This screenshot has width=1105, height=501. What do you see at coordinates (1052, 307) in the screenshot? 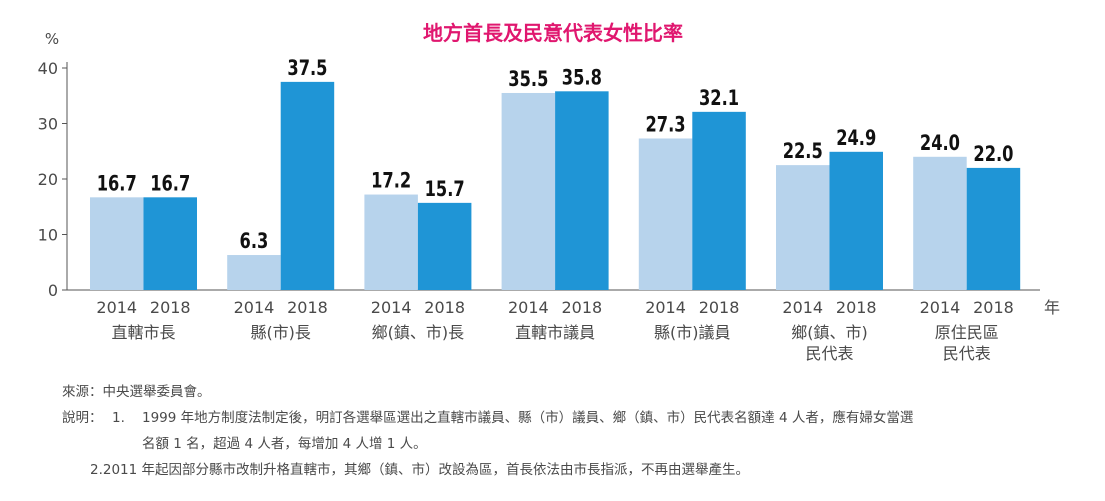
I see `x-axis-unit: 年` at bounding box center [1052, 307].